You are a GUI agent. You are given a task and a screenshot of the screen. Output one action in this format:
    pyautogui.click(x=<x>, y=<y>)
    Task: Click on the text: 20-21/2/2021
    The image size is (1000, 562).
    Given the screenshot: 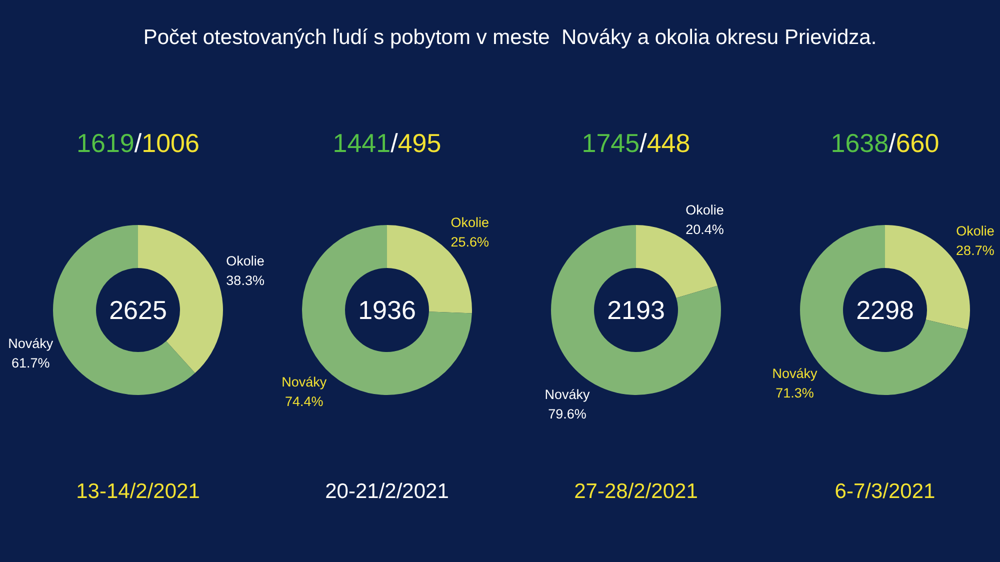 What is the action you would take?
    pyautogui.click(x=387, y=492)
    